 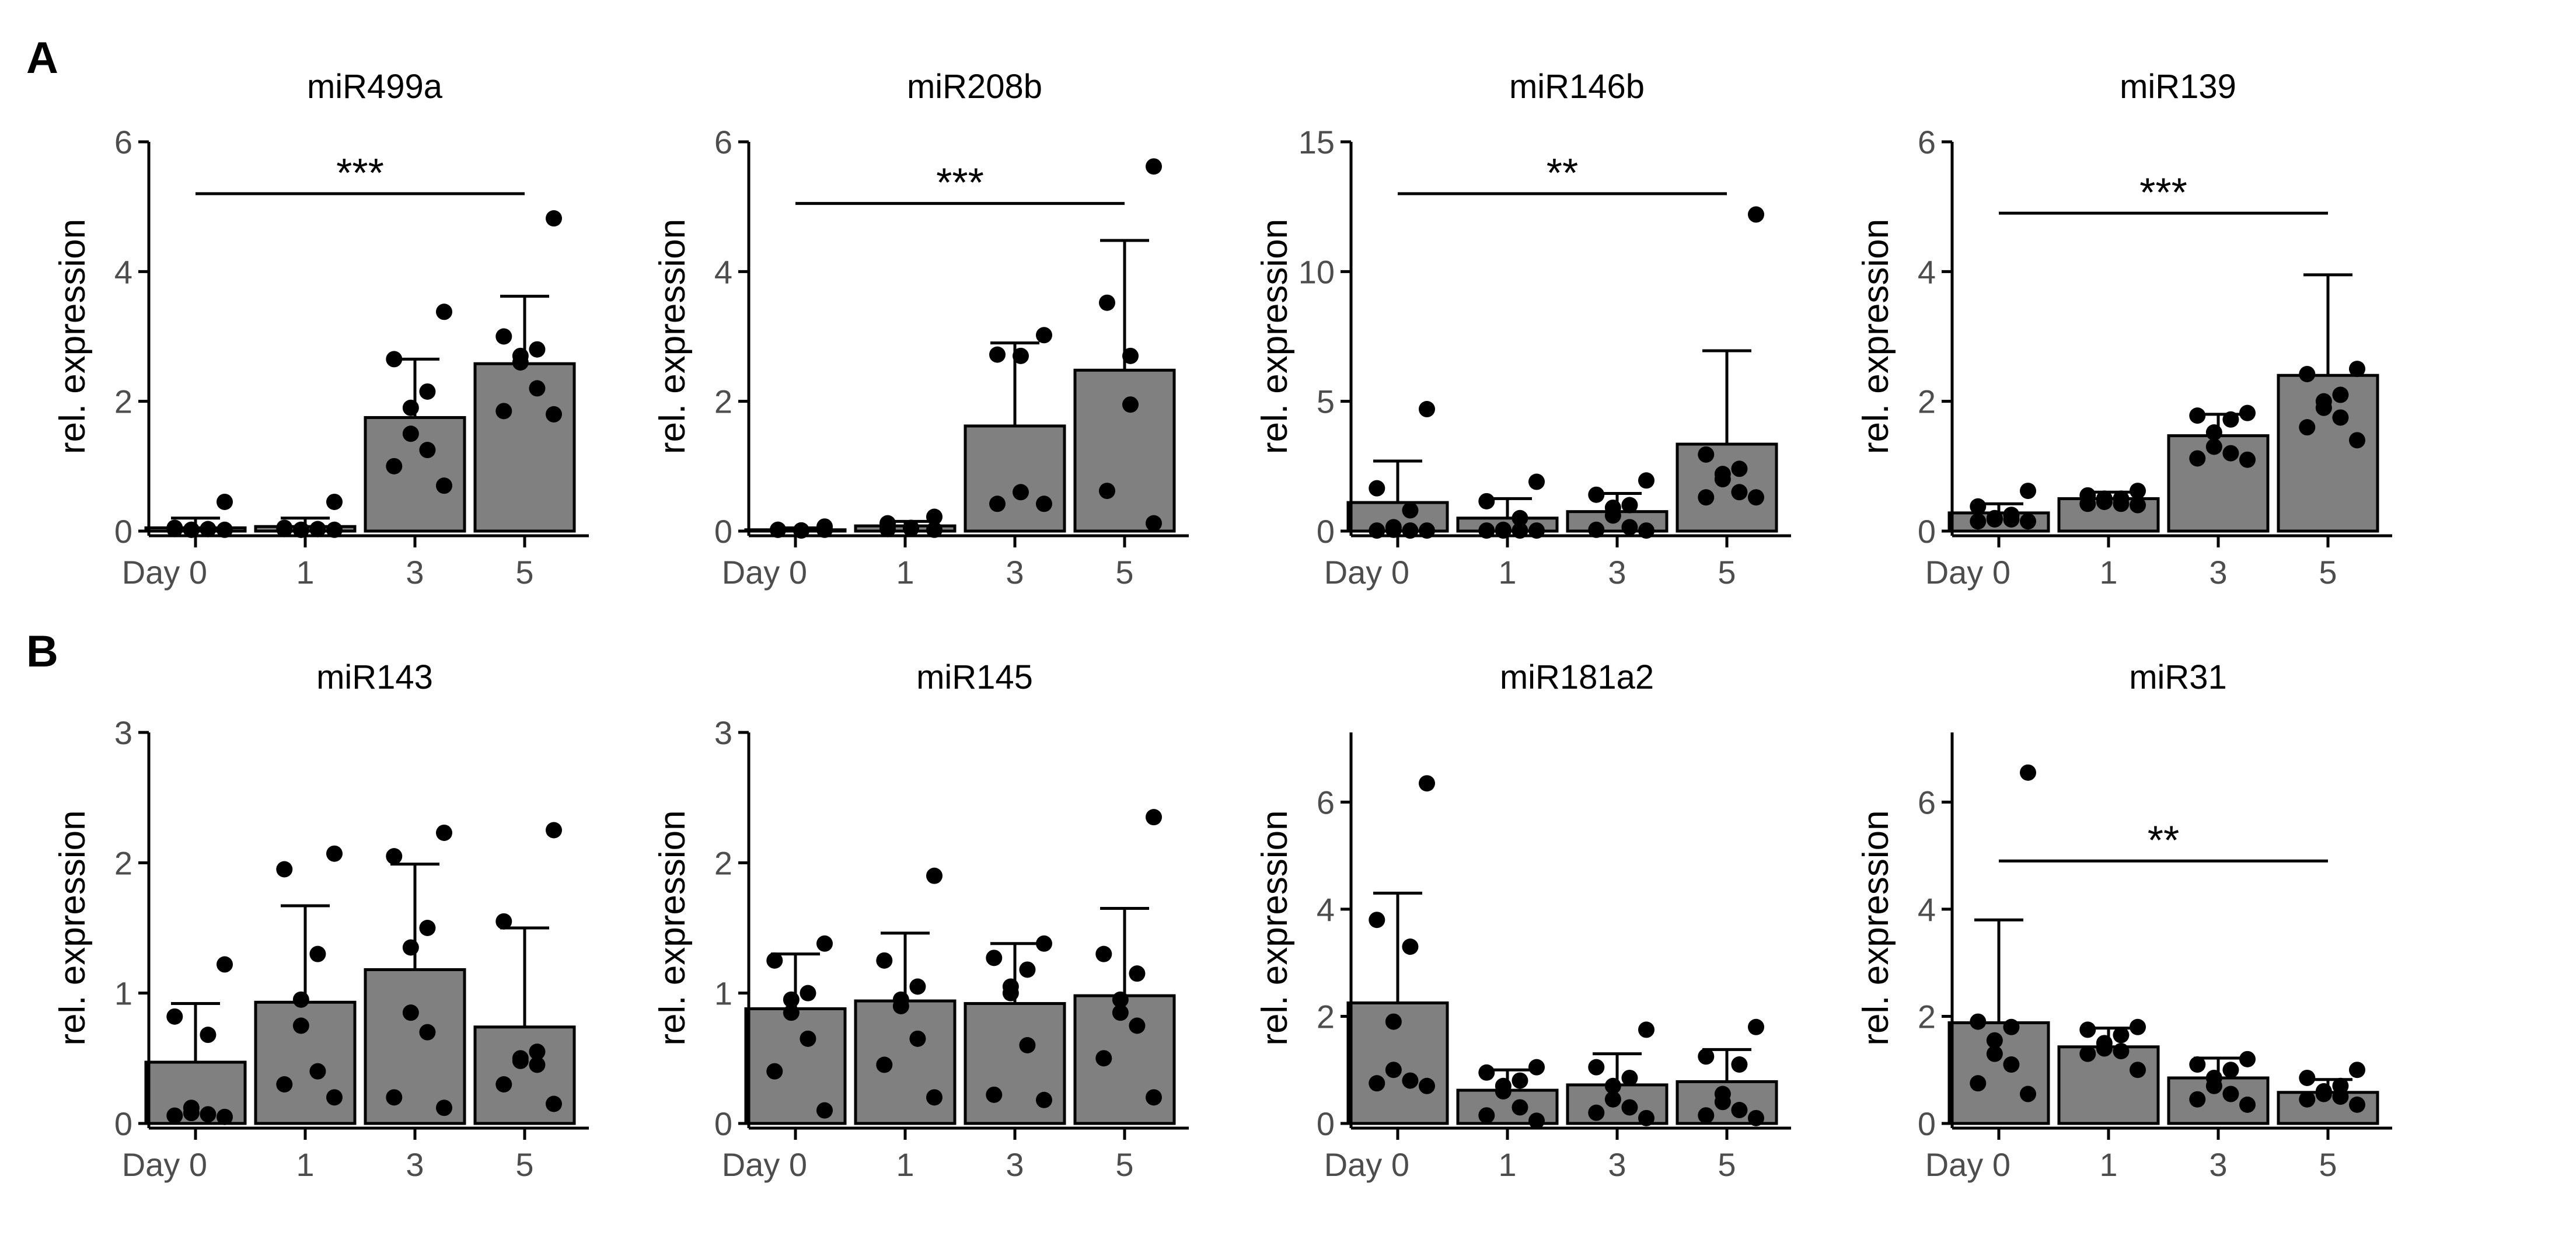 What do you see at coordinates (2178, 87) in the screenshot?
I see `chart-title: miR139` at bounding box center [2178, 87].